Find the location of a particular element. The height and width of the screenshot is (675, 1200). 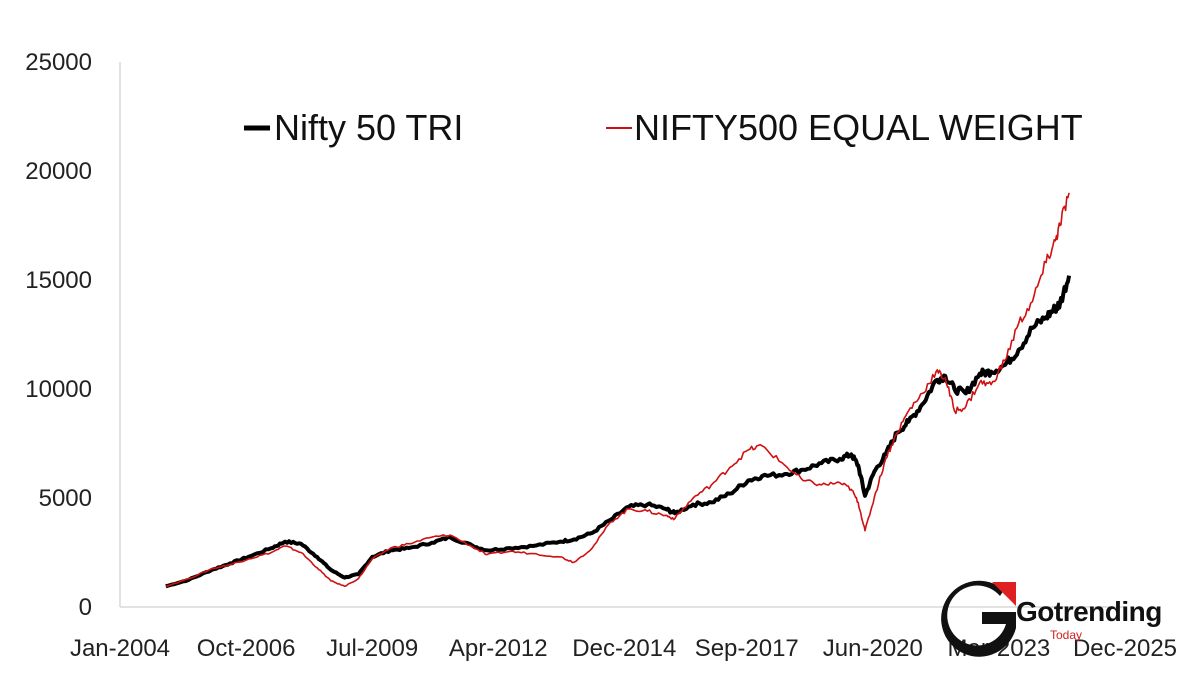

y-tick-label: 5000 is located at coordinates (65, 498).